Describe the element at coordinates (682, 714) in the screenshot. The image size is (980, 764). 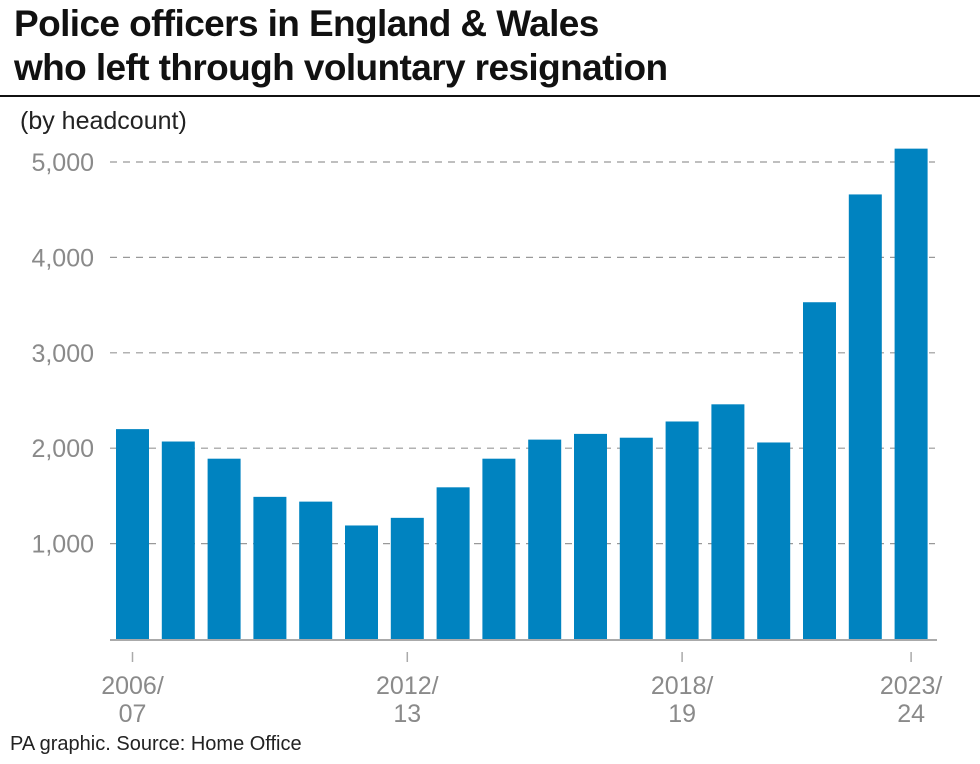
I see `x-tick-label-line2: 19` at that location.